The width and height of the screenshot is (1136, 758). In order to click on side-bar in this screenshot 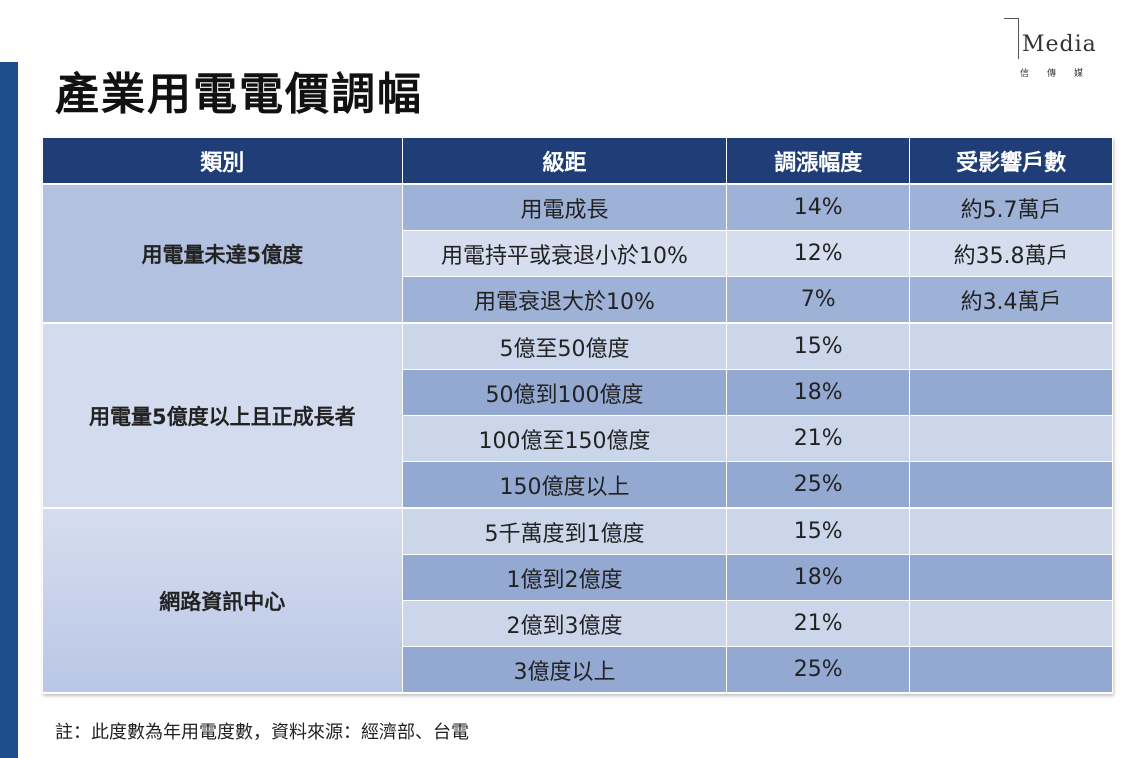, I will do `click(9, 410)`.